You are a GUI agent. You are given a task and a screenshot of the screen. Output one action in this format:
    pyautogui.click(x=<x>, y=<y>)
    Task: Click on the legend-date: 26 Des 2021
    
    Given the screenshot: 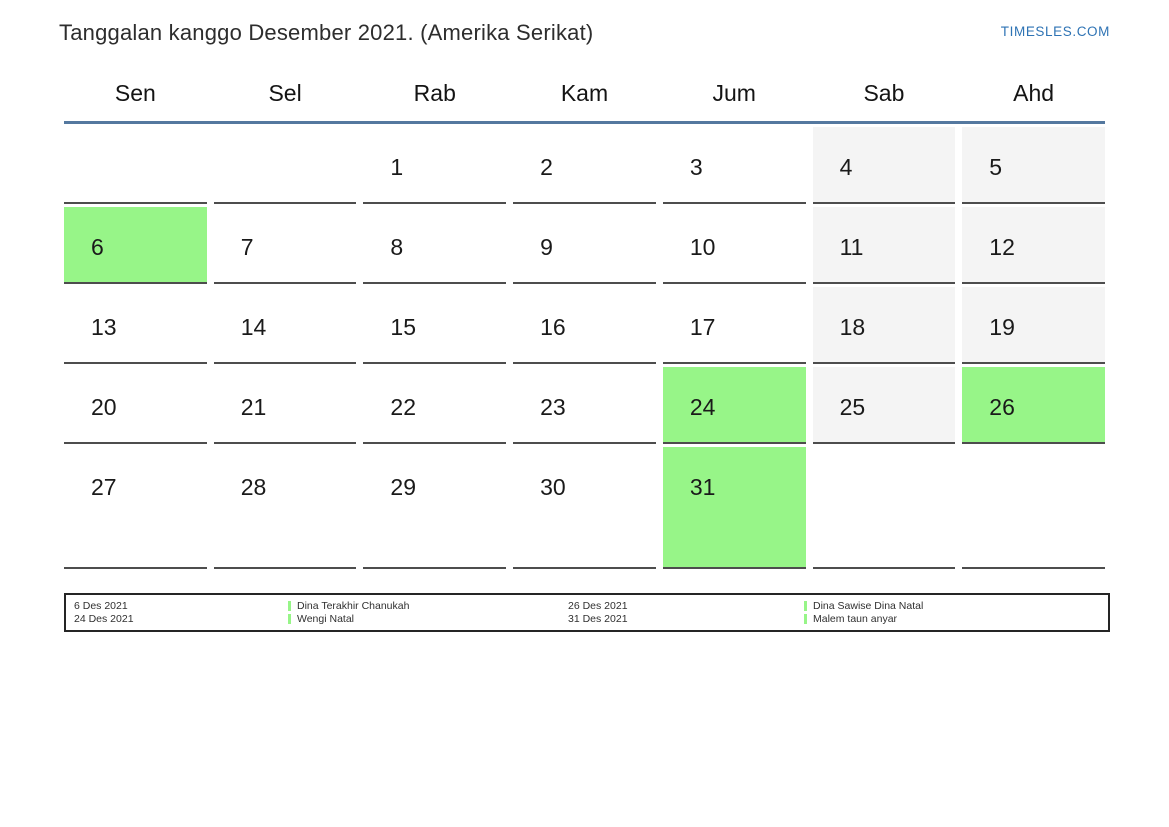 What is the action you would take?
    pyautogui.click(x=598, y=606)
    